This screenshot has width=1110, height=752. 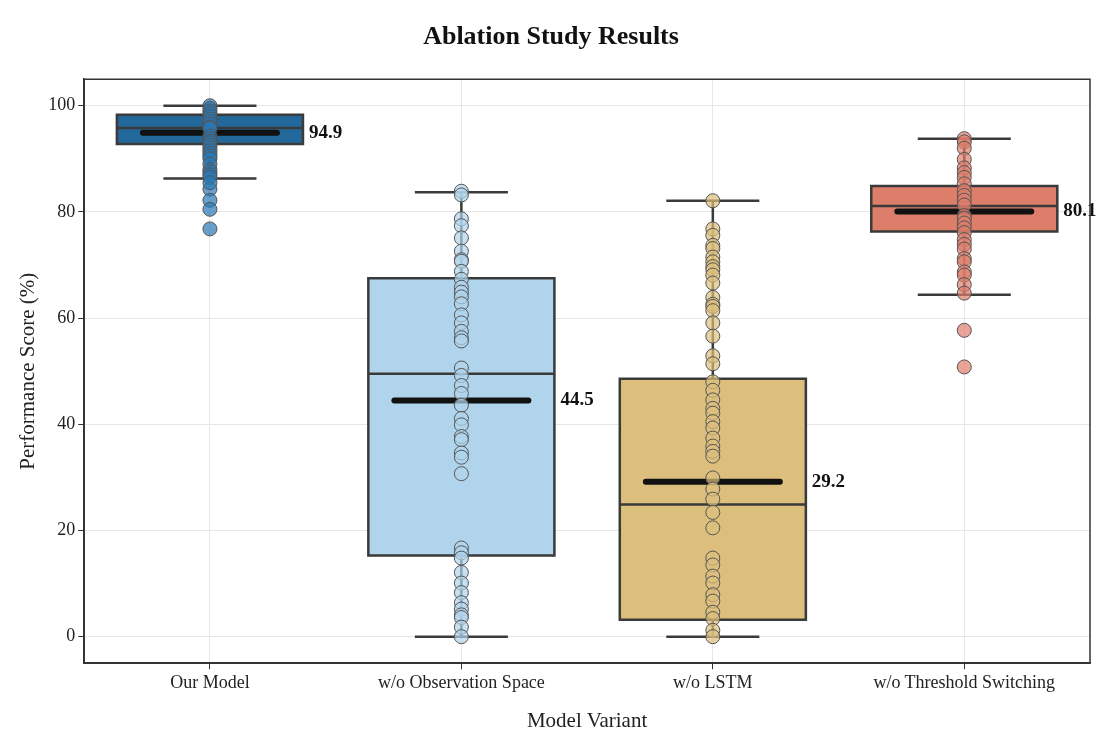 I want to click on x-tick-label: w/o LSTM, so click(x=713, y=681).